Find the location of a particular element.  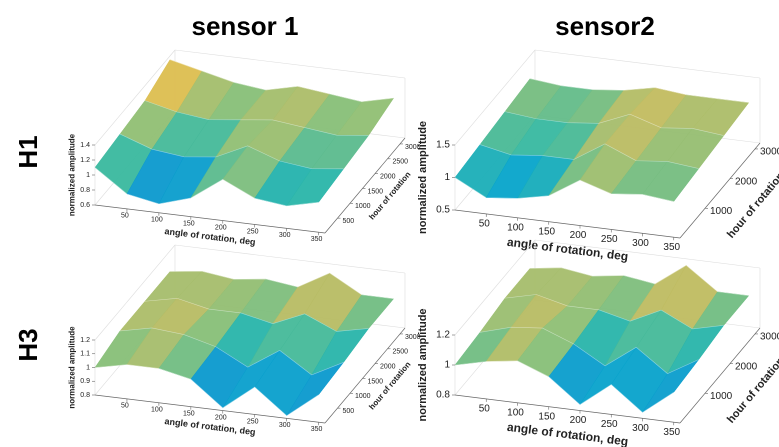

row-title: H3 is located at coordinates (28, 344).